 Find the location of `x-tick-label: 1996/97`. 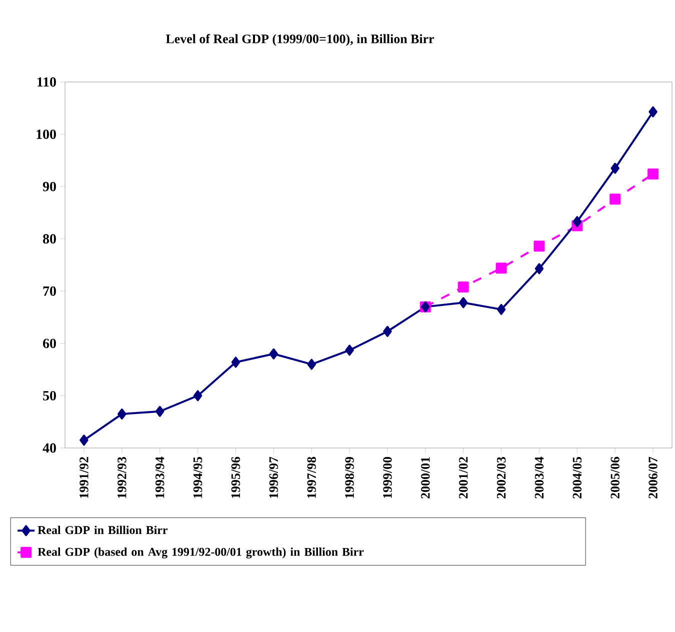

x-tick-label: 1996/97 is located at coordinates (273, 477).